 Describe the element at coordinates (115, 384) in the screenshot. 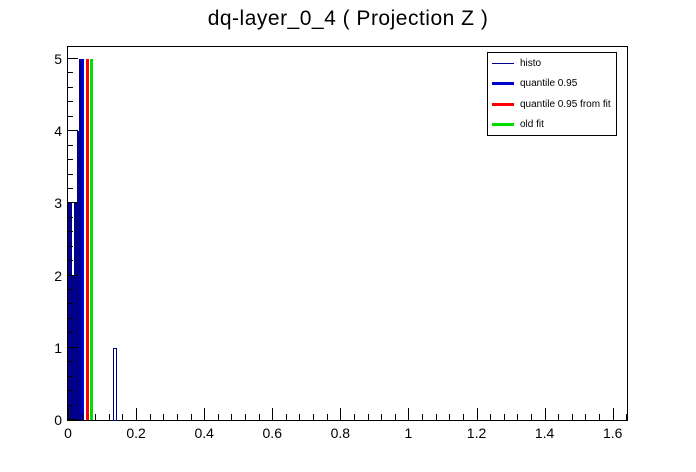

I see `histogram-outline-bar` at that location.